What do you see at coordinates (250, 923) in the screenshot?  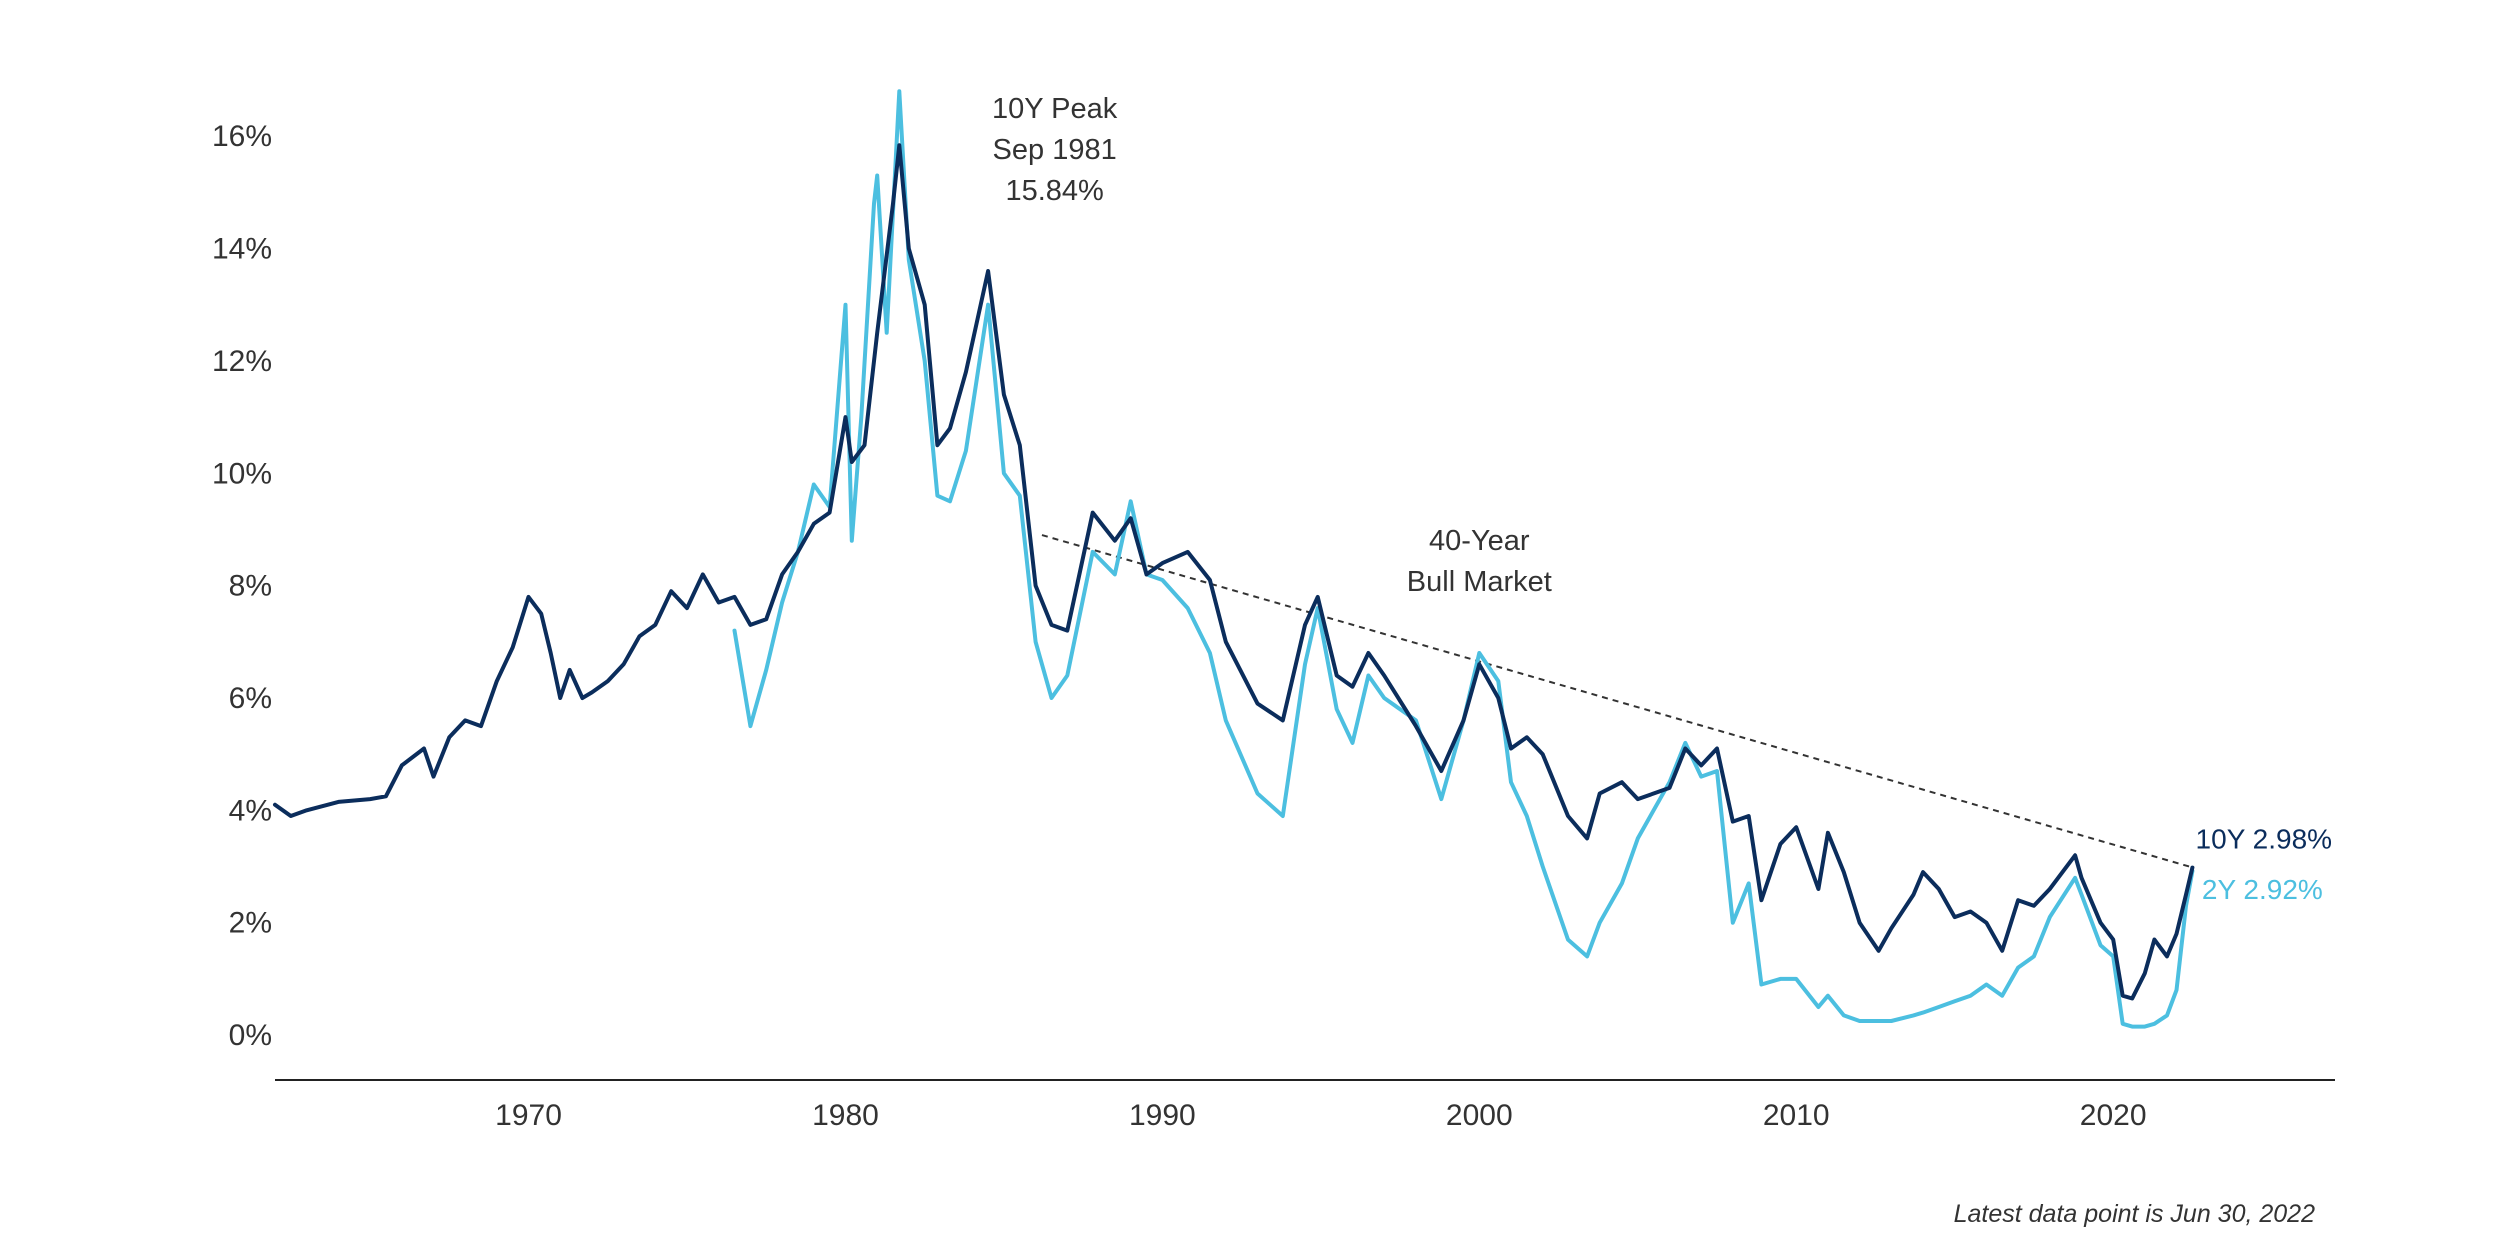 I see `y-tick-label: 2%` at bounding box center [250, 923].